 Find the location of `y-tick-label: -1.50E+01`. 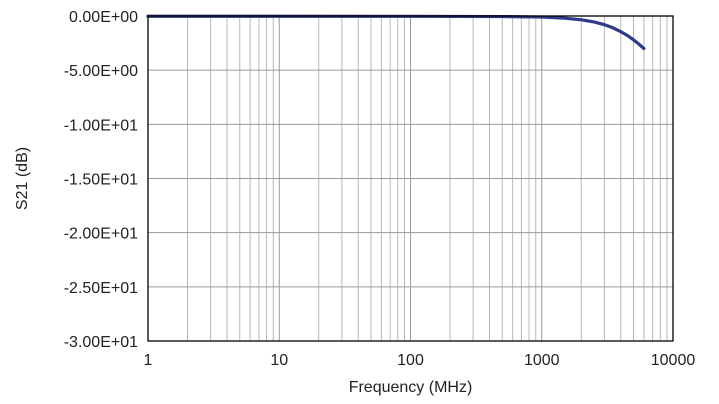

y-tick-label: -1.50E+01 is located at coordinates (101, 180).